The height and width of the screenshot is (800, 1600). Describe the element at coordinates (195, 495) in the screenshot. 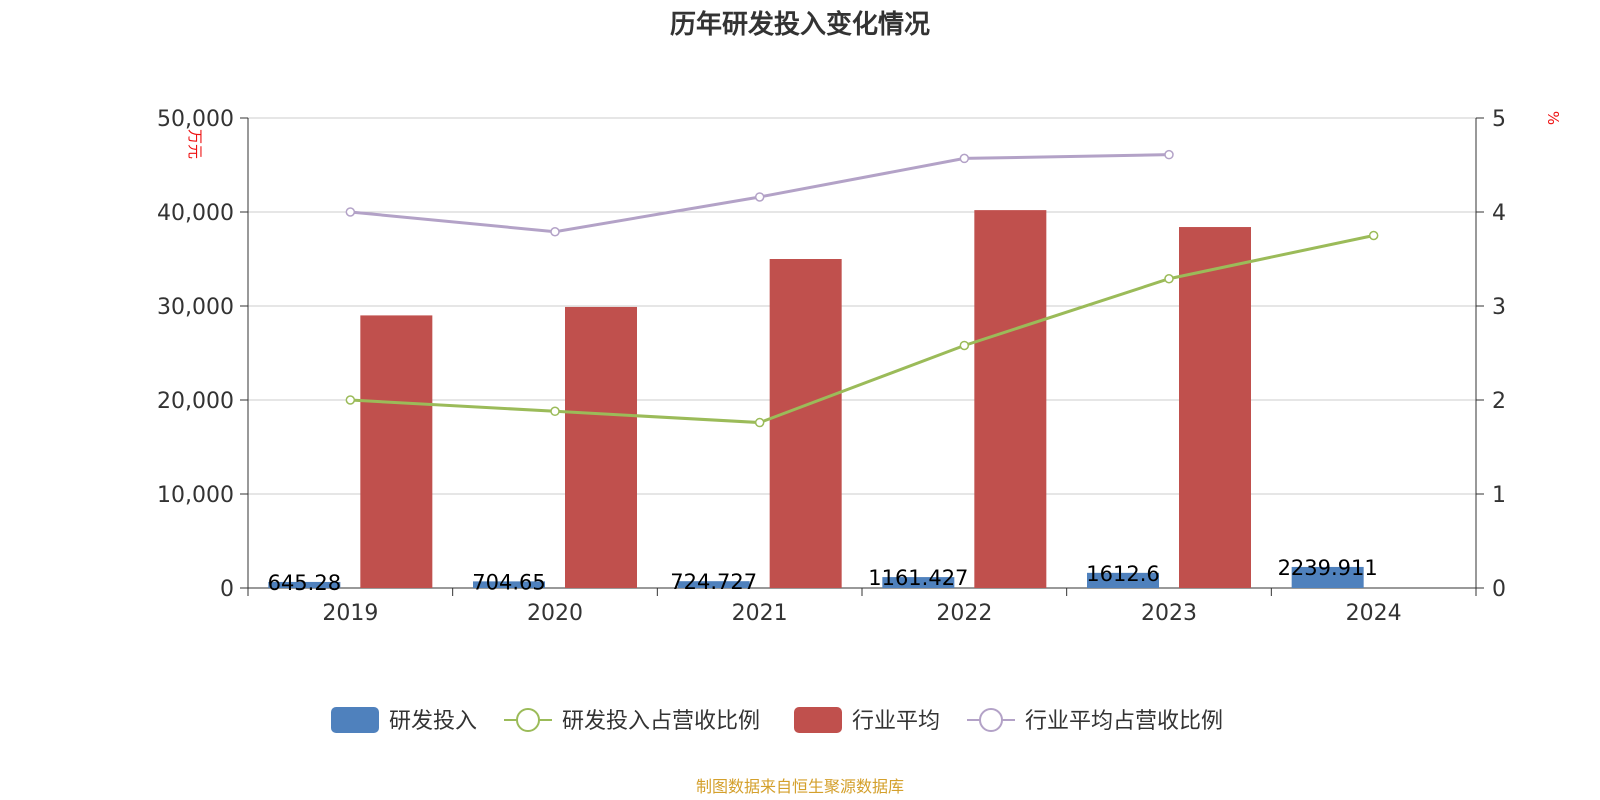

I see `y-left-tick-label: 10,000` at that location.